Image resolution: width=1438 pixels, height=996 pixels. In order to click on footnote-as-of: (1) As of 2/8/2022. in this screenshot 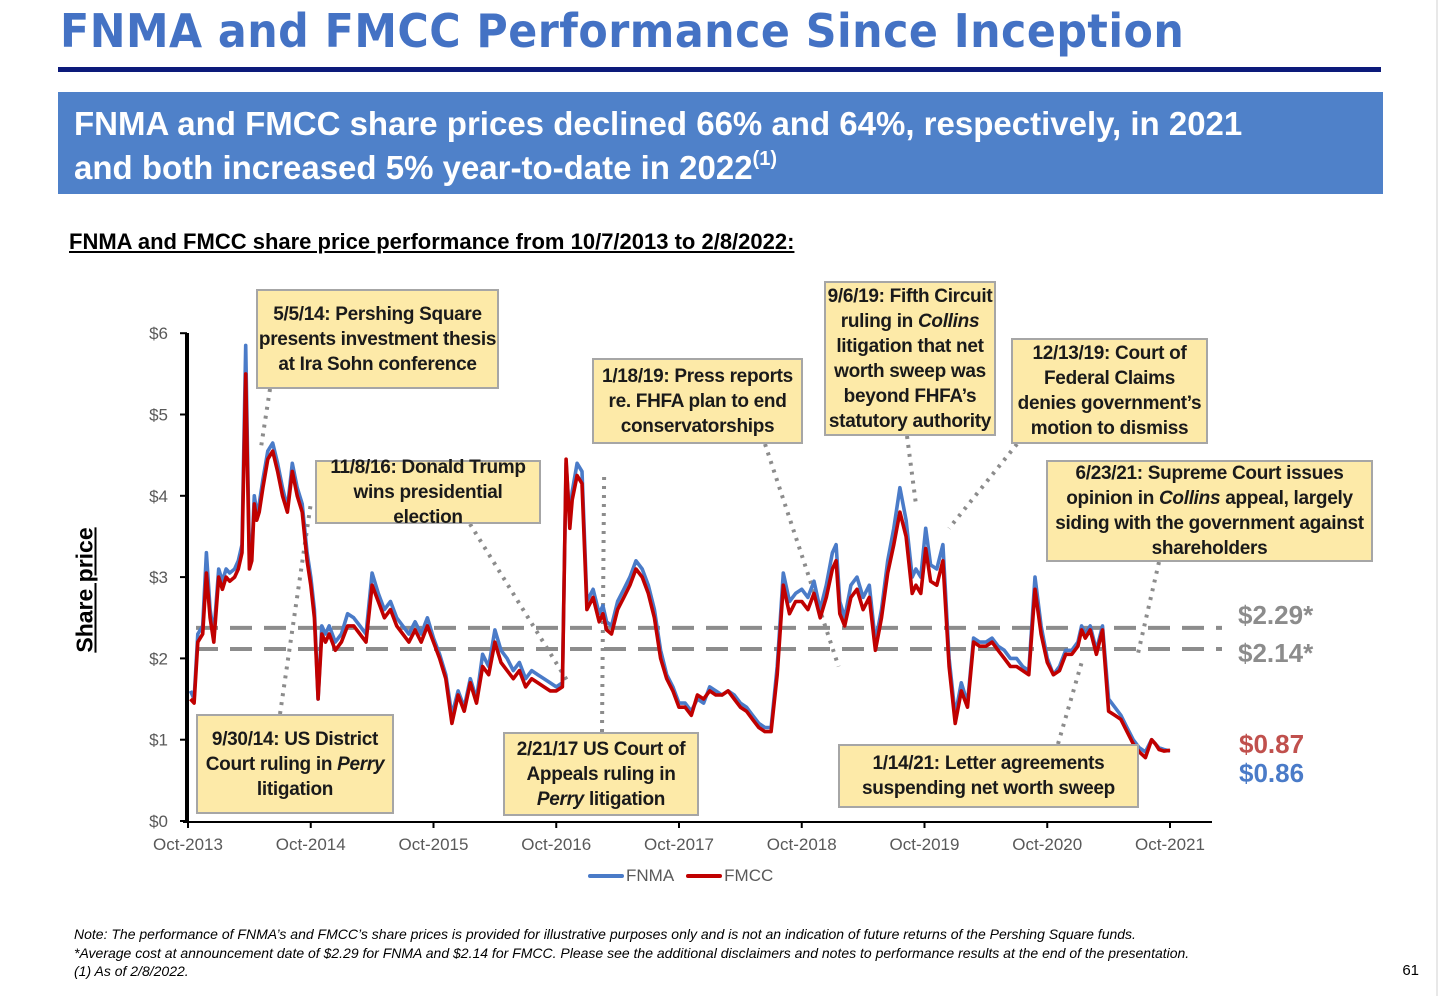, I will do `click(131, 971)`.